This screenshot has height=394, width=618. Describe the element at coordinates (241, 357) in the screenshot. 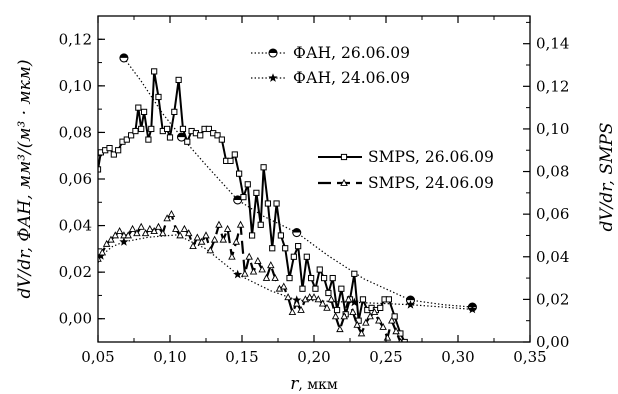

I see `x-tick-label: 0,15` at that location.